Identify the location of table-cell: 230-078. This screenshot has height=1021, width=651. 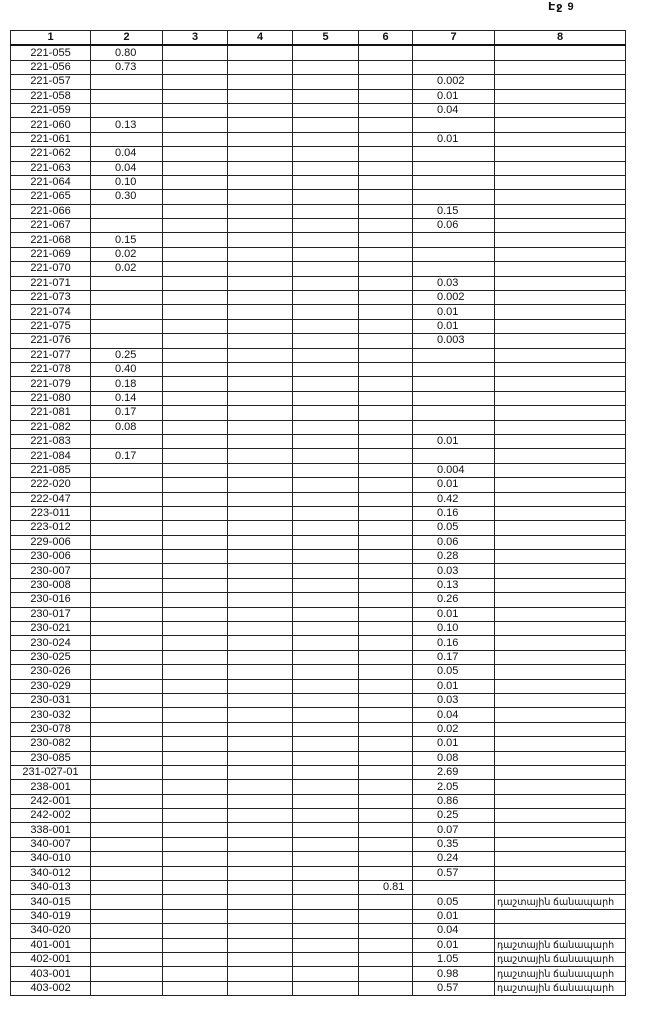
(50, 729).